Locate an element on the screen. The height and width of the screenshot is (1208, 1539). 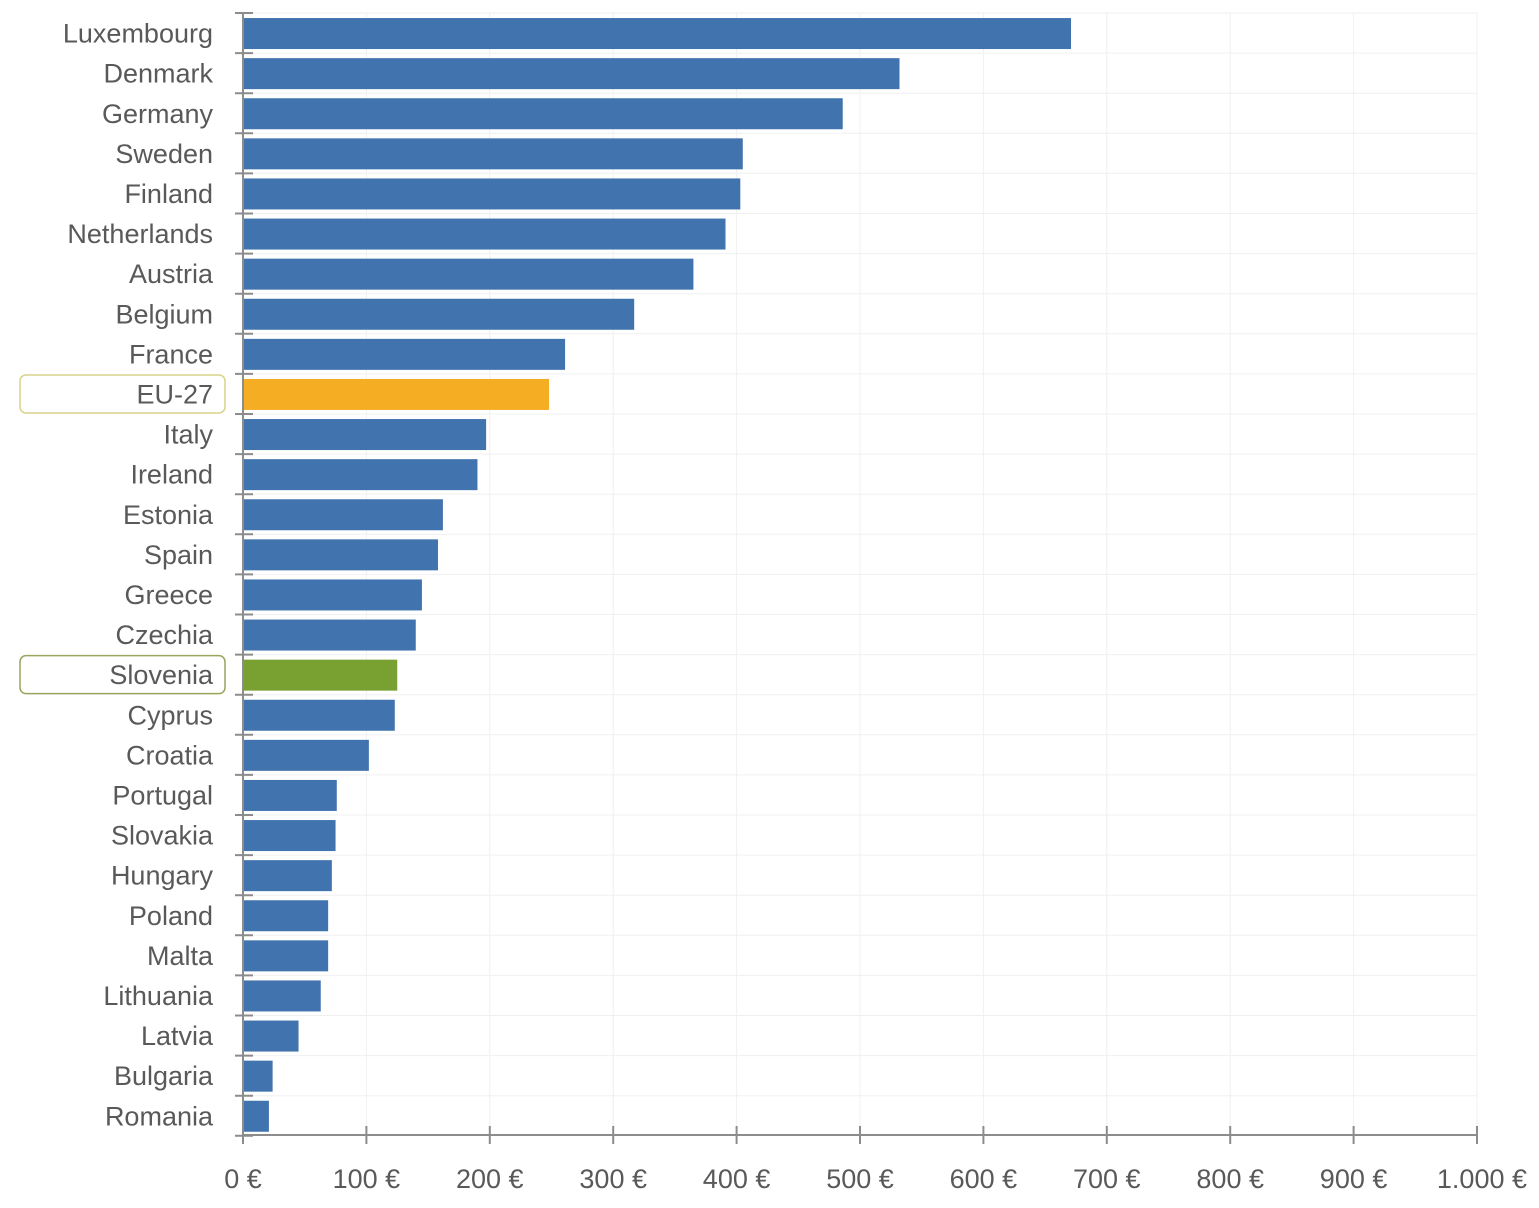
x-tick-label: 800 € is located at coordinates (1230, 1179).